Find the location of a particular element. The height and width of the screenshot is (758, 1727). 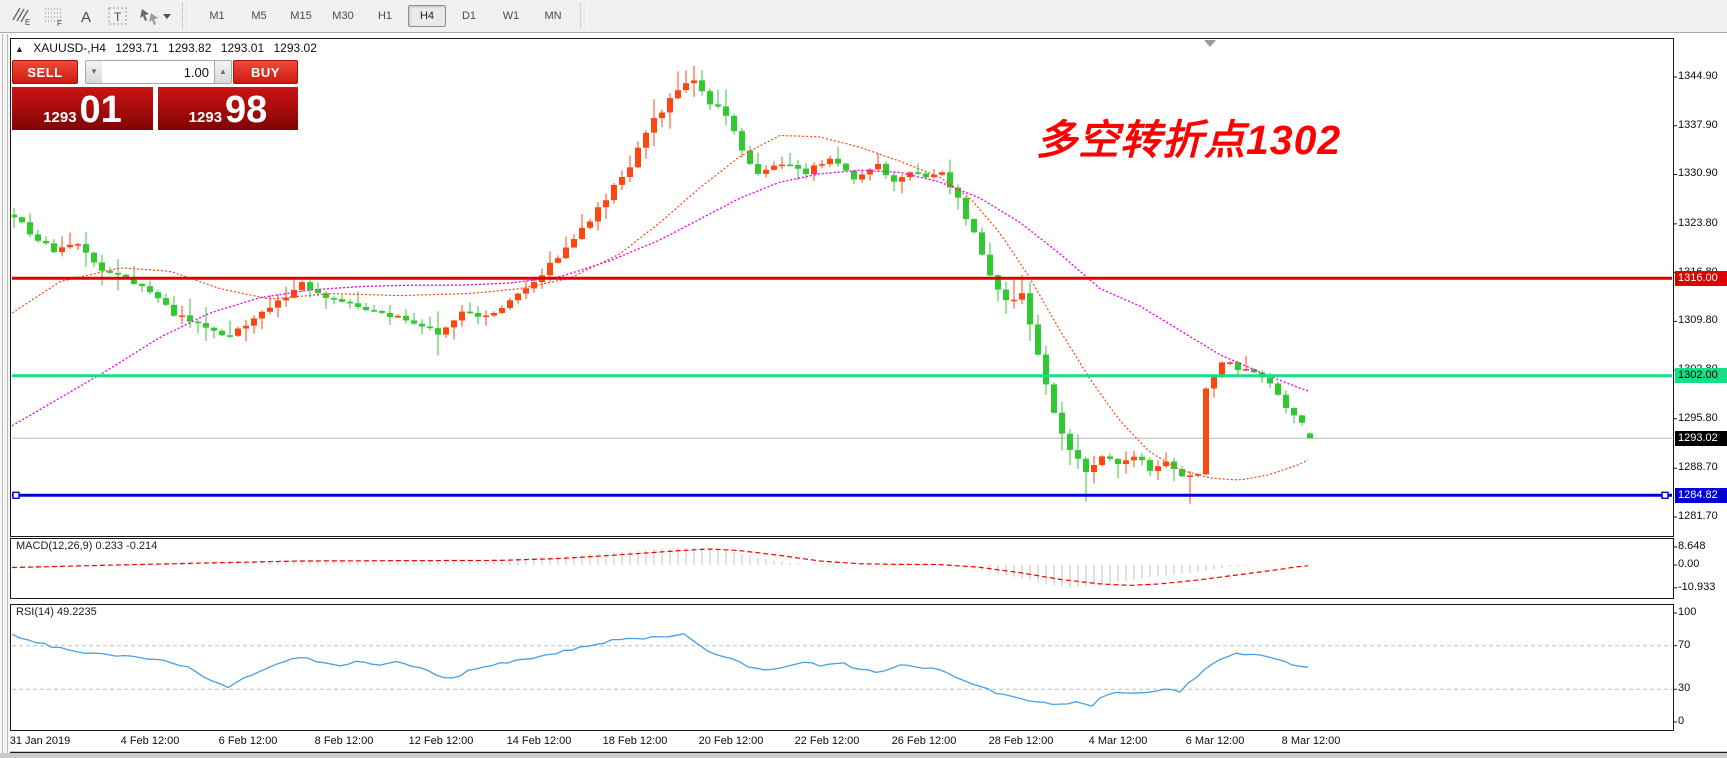

macd-tick-0.00: 0.00 is located at coordinates (1689, 564).